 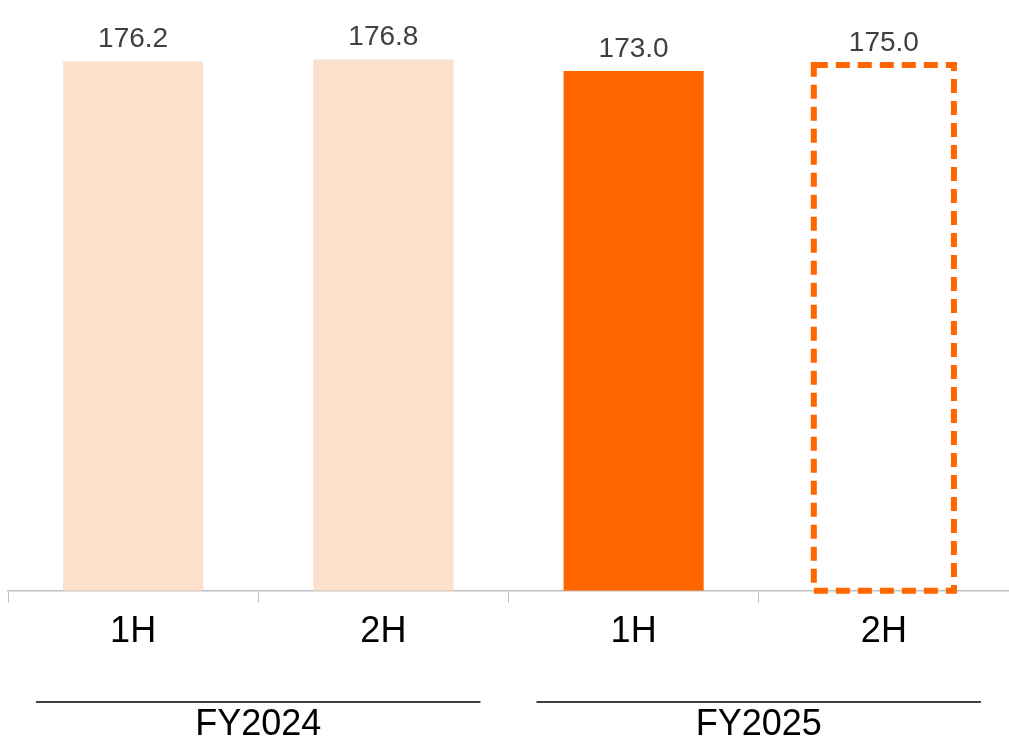 I want to click on data-label: 176.8, so click(x=383, y=36).